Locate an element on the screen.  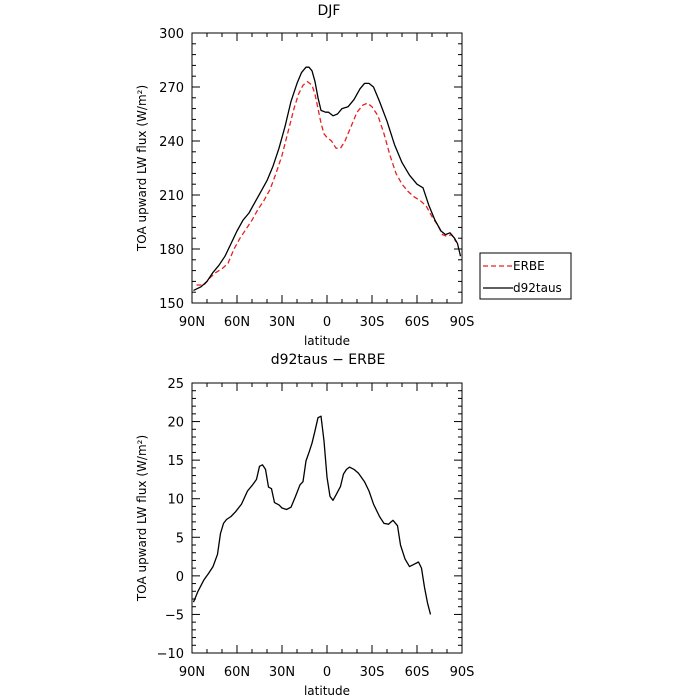
series-line-d92taus is located at coordinates (327, 178).